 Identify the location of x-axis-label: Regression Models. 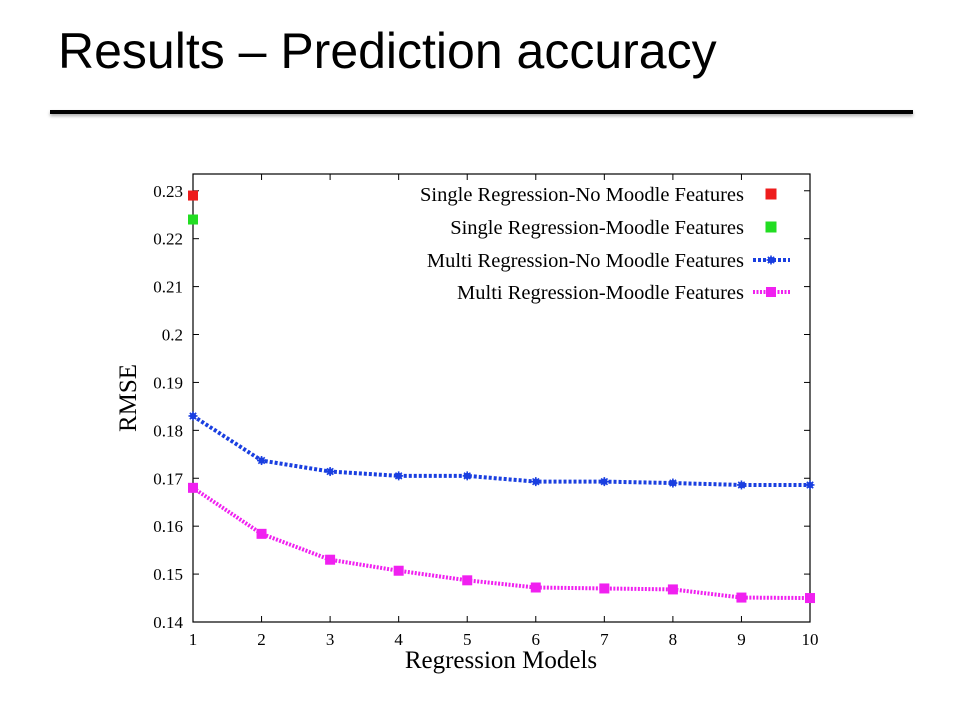
(501, 660).